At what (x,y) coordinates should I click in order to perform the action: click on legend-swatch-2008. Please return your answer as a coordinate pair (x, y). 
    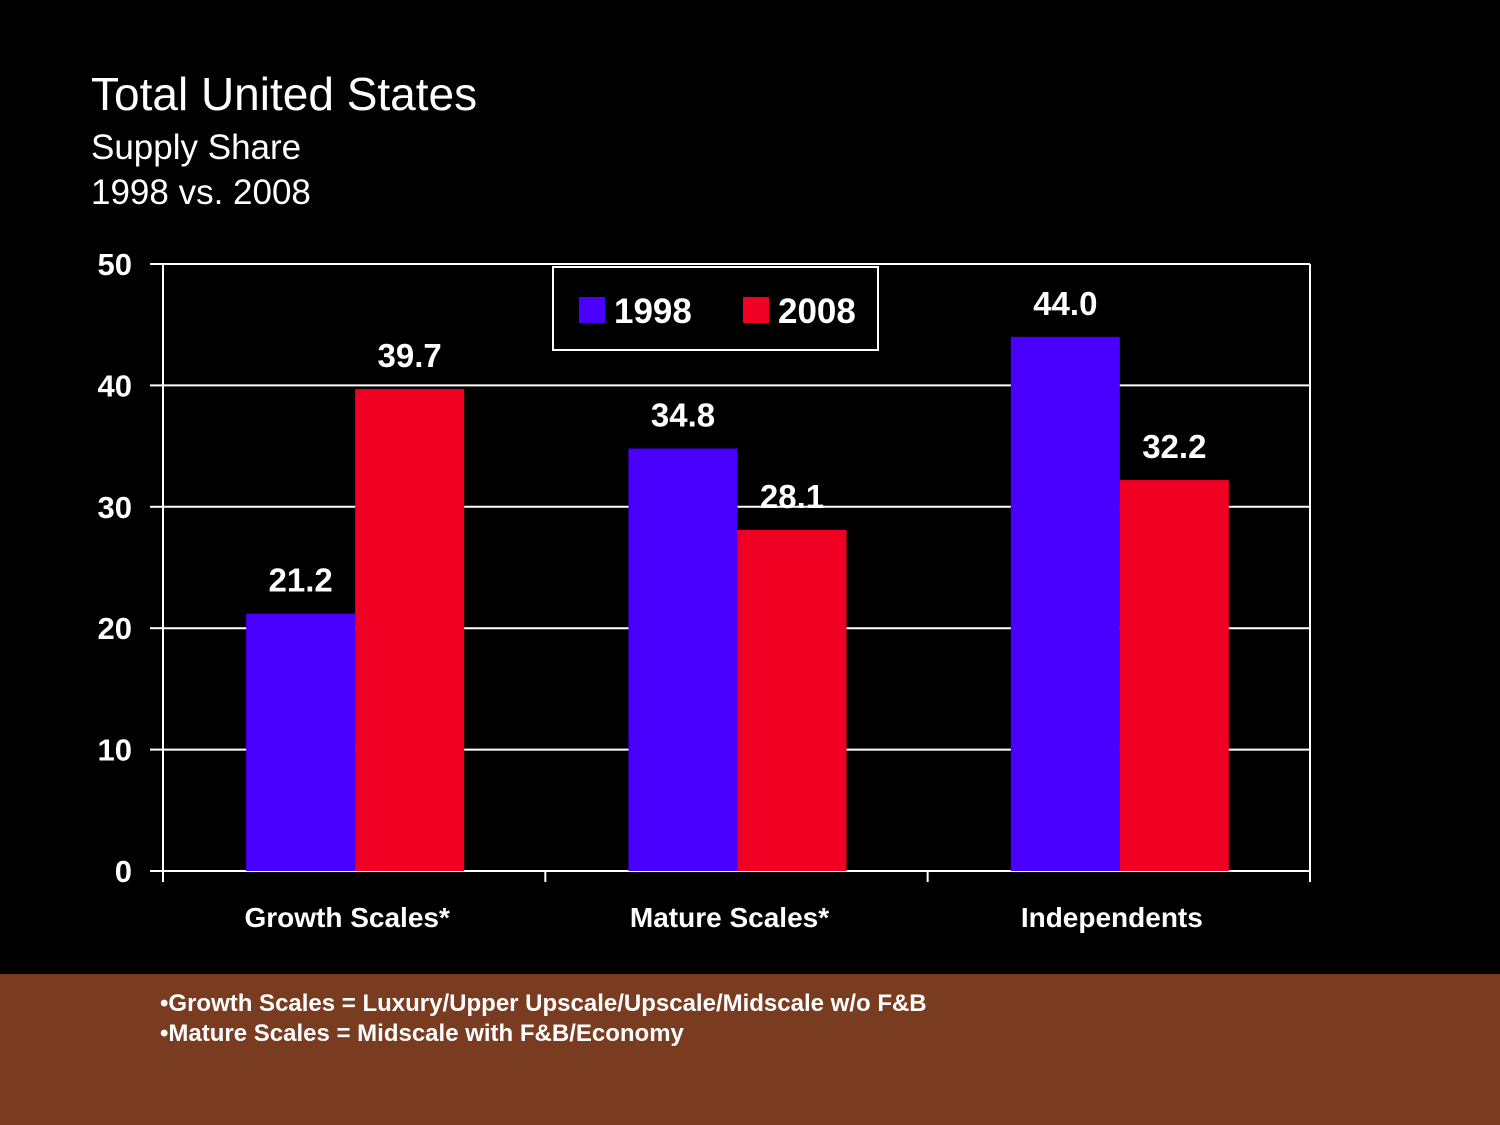
    Looking at the image, I should click on (756, 310).